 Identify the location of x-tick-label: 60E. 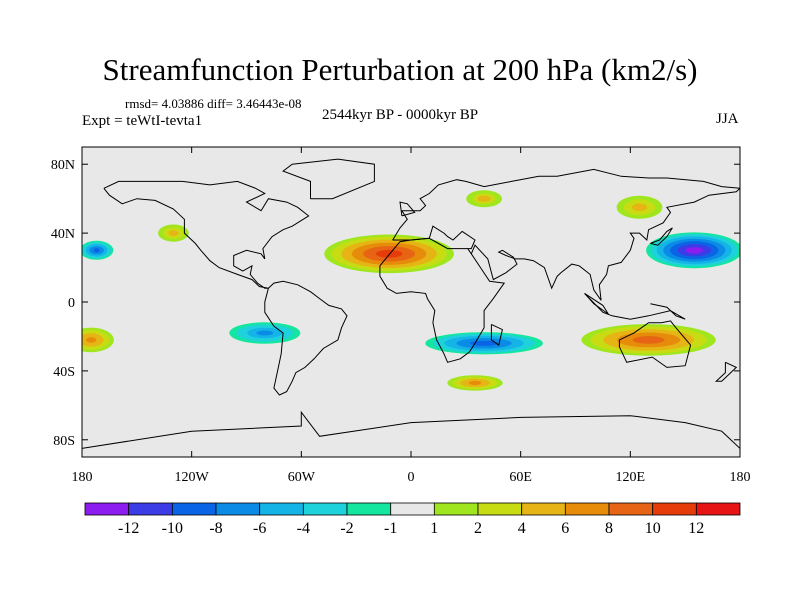
(520, 477).